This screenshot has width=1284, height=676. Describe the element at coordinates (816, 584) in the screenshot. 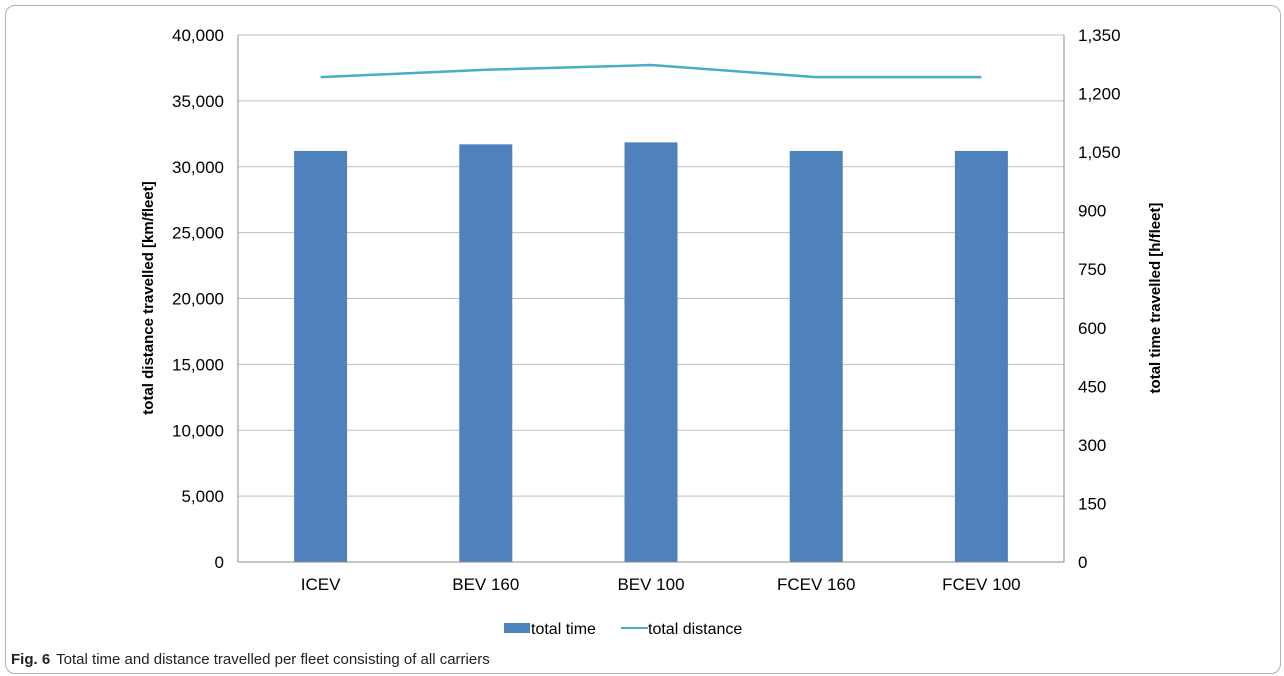

I see `x-tick-label: FCEV 160` at that location.